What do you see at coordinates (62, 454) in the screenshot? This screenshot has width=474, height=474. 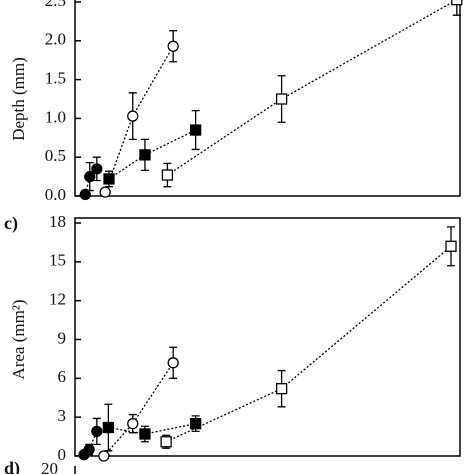 I see `y-tick-label: 0` at bounding box center [62, 454].